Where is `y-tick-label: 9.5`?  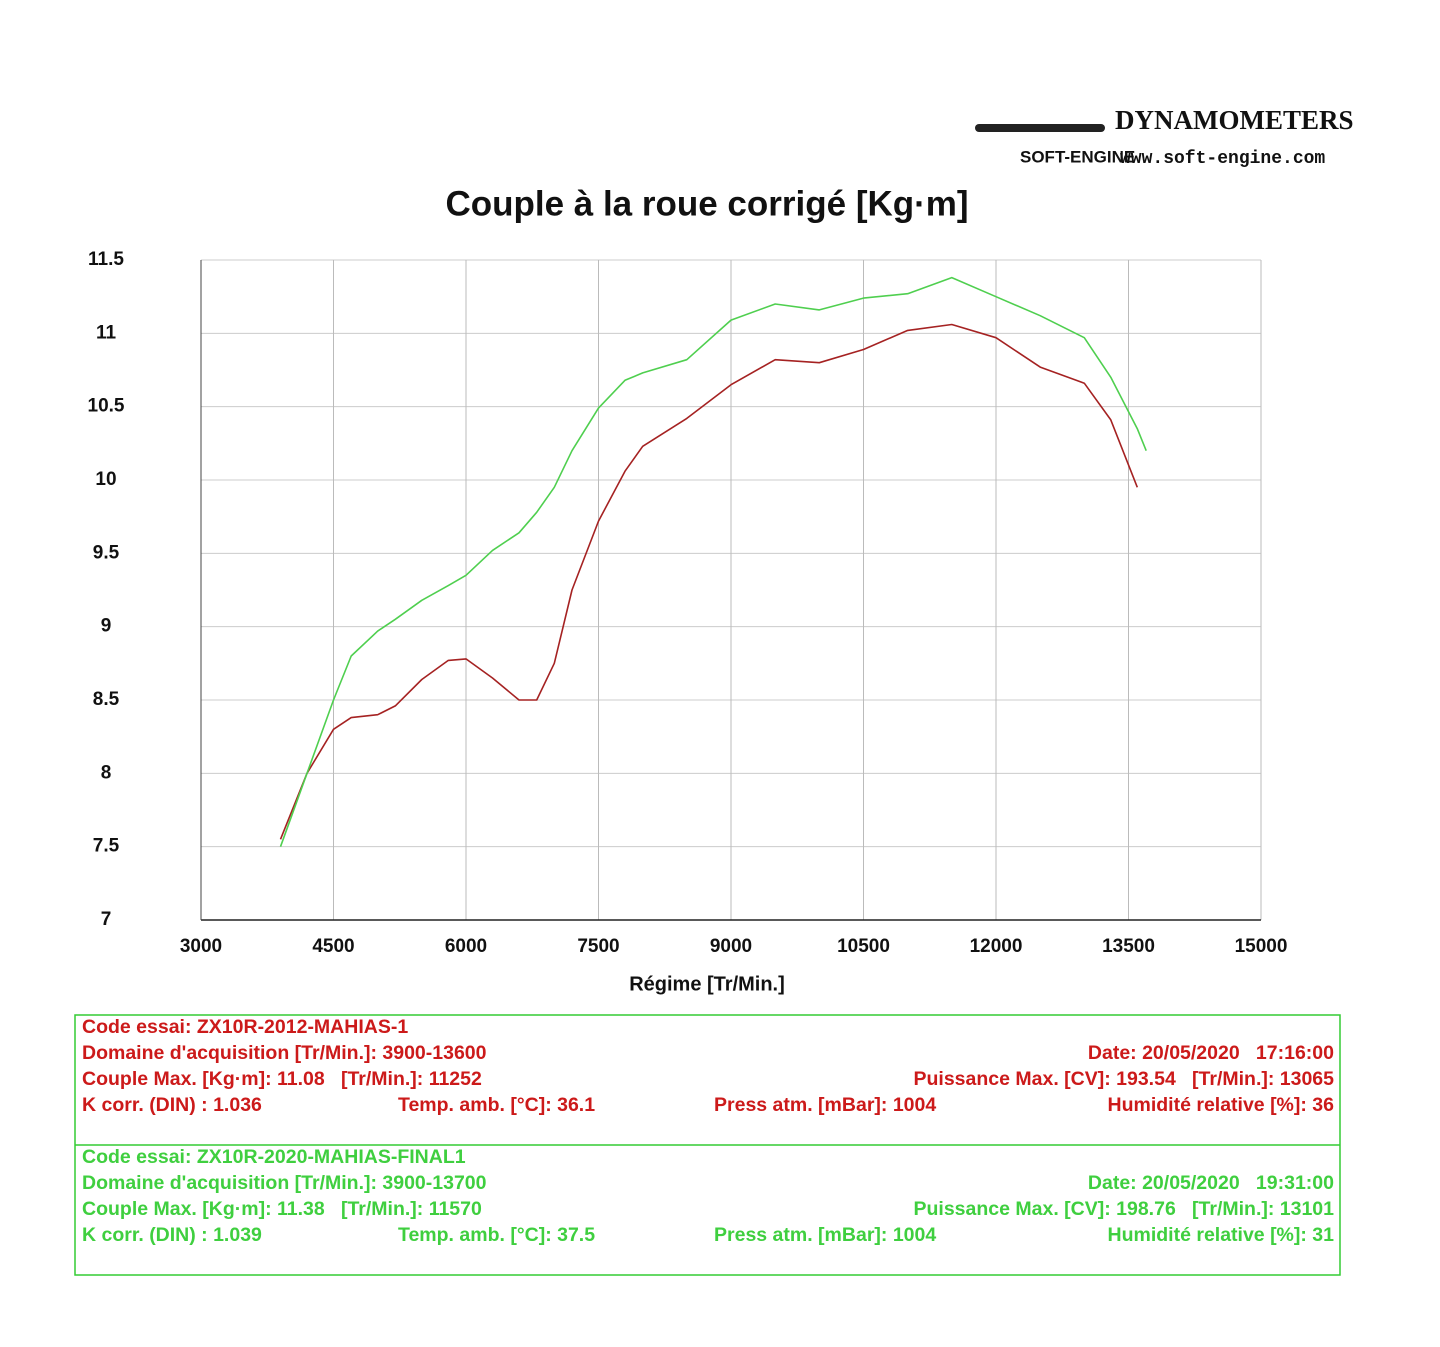 y-tick-label: 9.5 is located at coordinates (106, 552).